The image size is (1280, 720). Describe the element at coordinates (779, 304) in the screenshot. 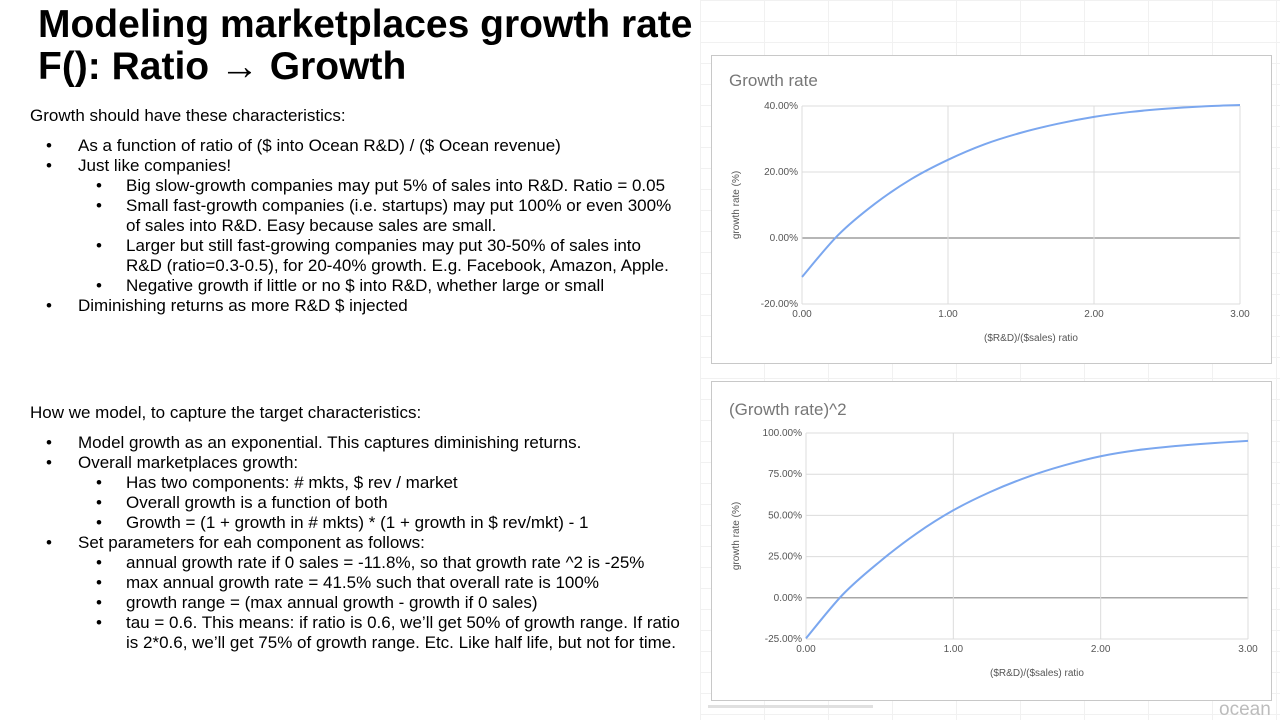

I see `y-tick-label: -20.00%` at that location.